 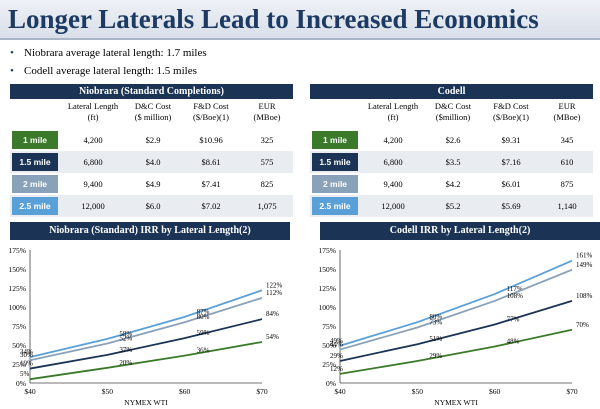 What do you see at coordinates (451, 91) in the screenshot?
I see `table-title: Codell` at bounding box center [451, 91].